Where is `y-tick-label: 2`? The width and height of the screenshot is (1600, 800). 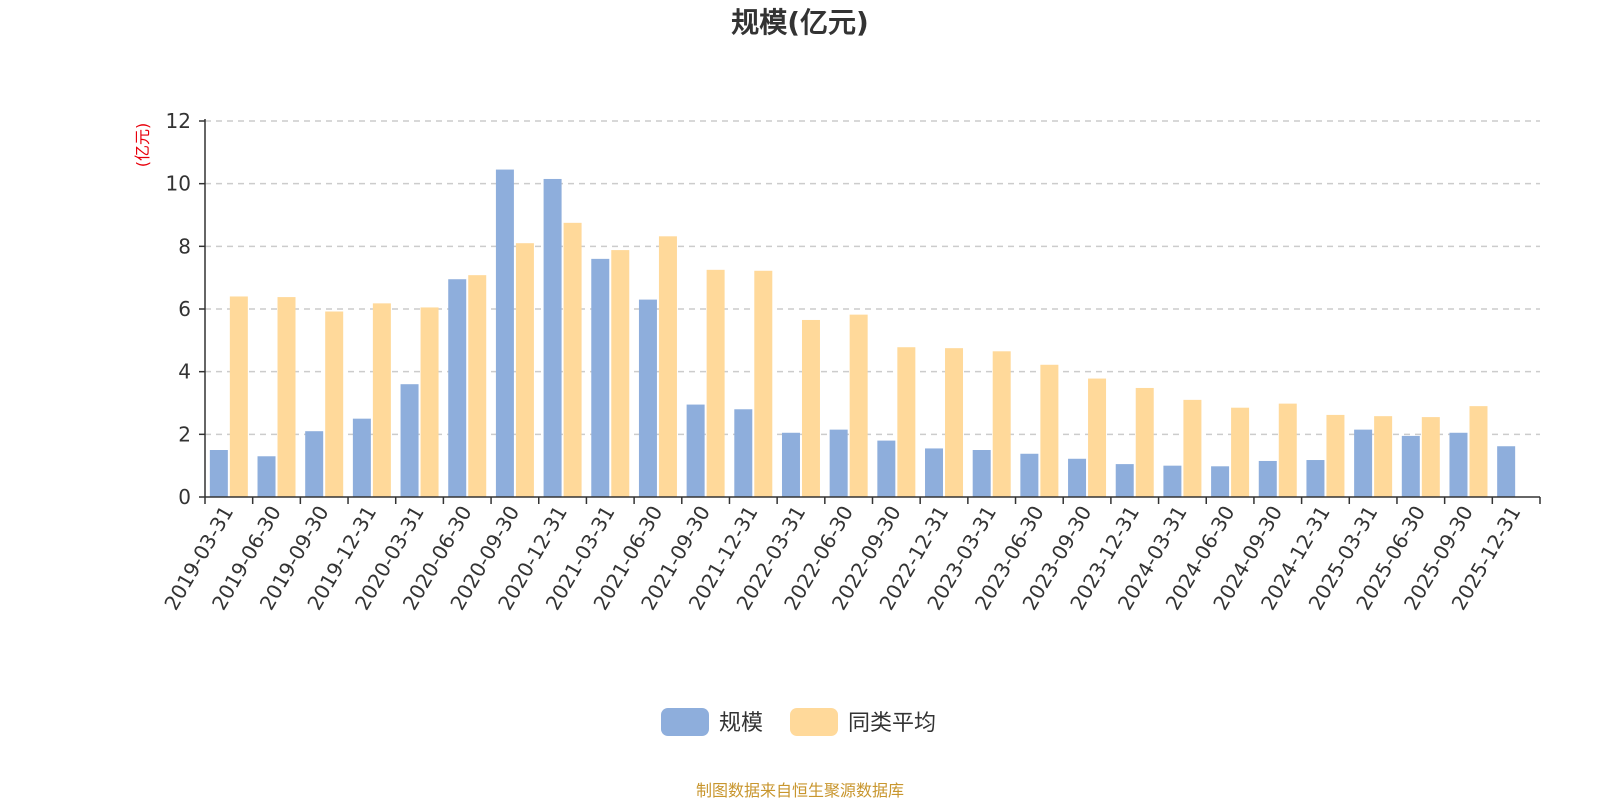
y-tick-label: 2 is located at coordinates (184, 434).